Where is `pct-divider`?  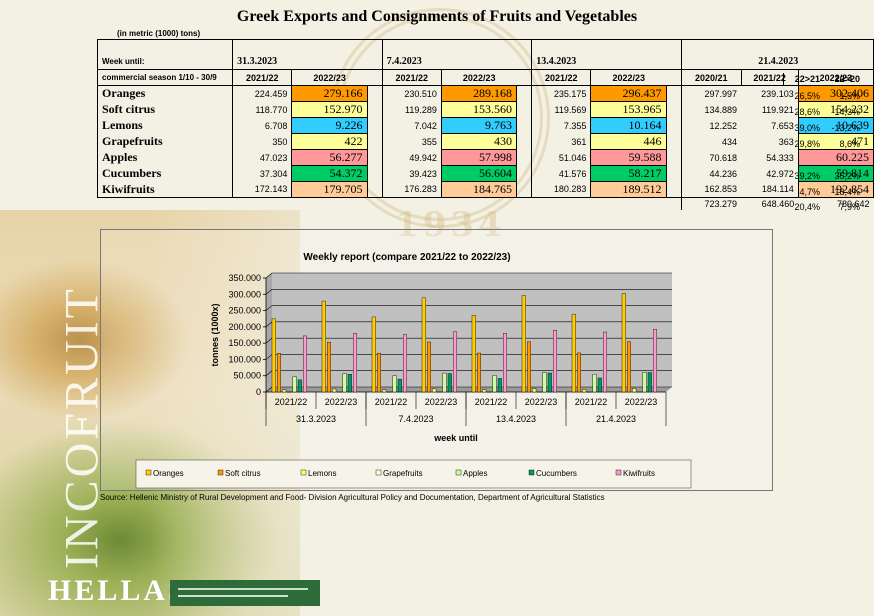
pct-divider is located at coordinates (783, 79).